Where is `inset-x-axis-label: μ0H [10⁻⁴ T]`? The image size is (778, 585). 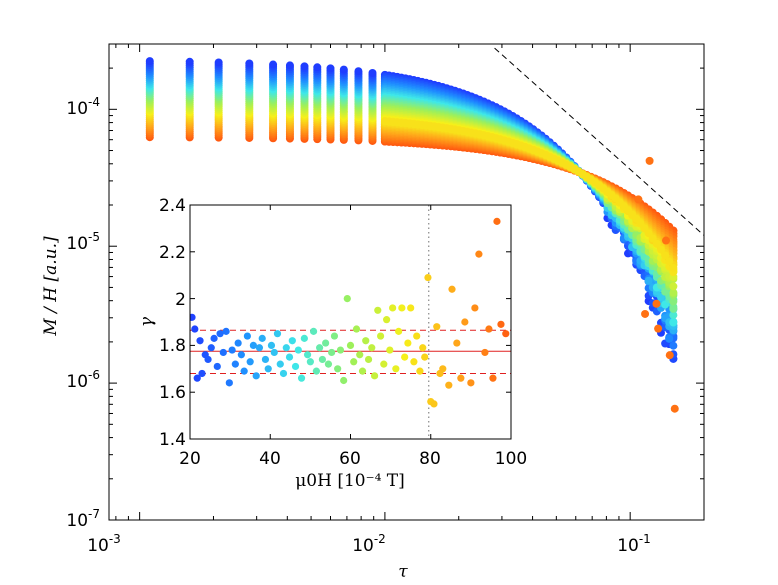 inset-x-axis-label: μ0H [10⁻⁴ T] is located at coordinates (350, 481).